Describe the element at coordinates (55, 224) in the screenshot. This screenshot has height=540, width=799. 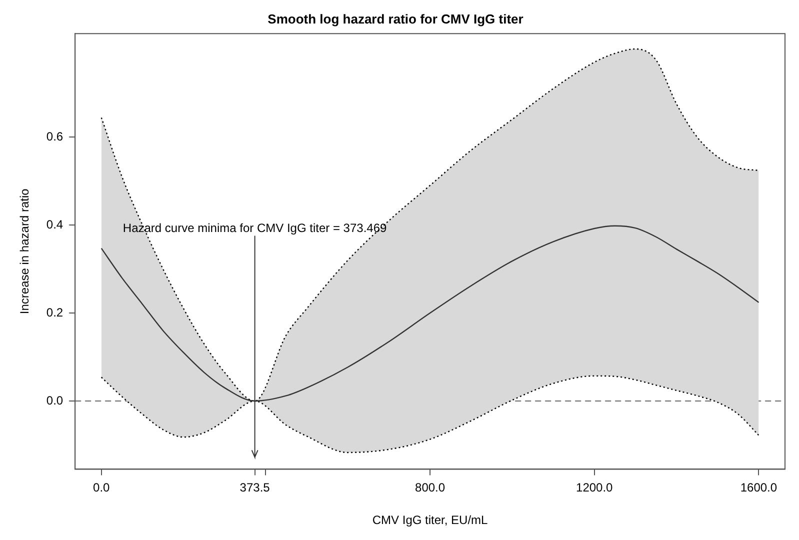
I see `y-tick-label: 0.4` at that location.